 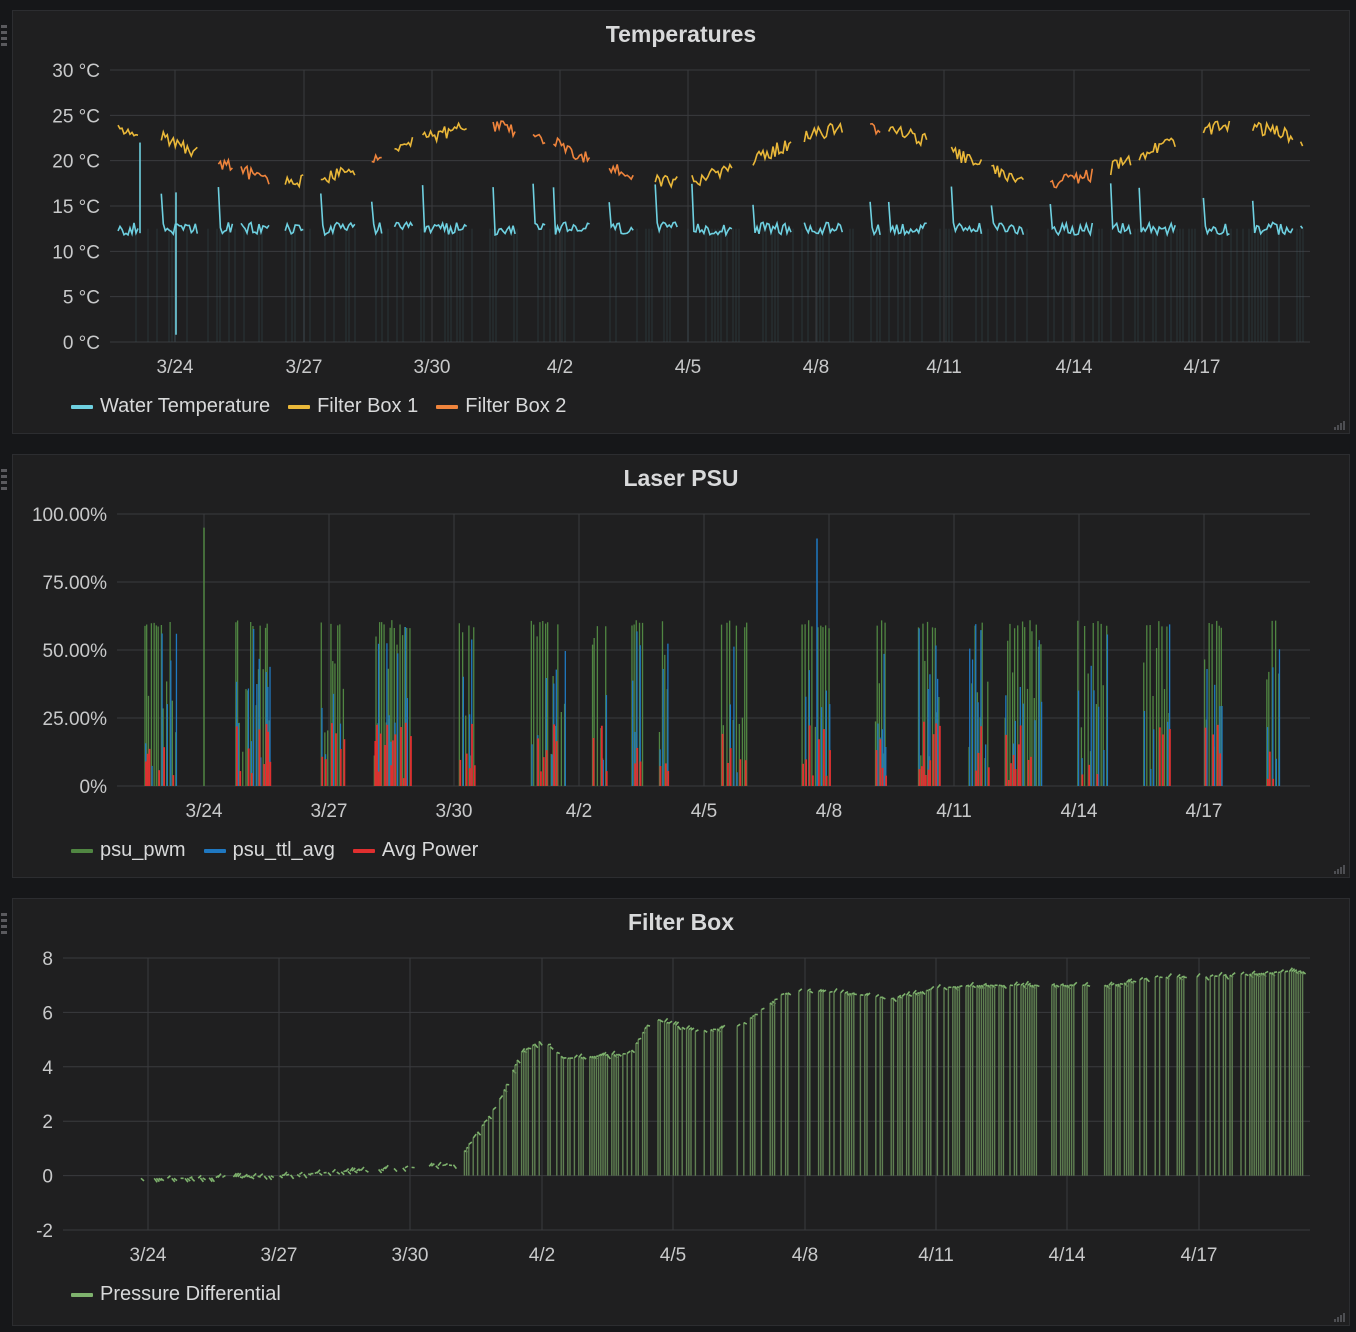 I want to click on legend-item-psu-pwm: psu_pwm, so click(x=128, y=850).